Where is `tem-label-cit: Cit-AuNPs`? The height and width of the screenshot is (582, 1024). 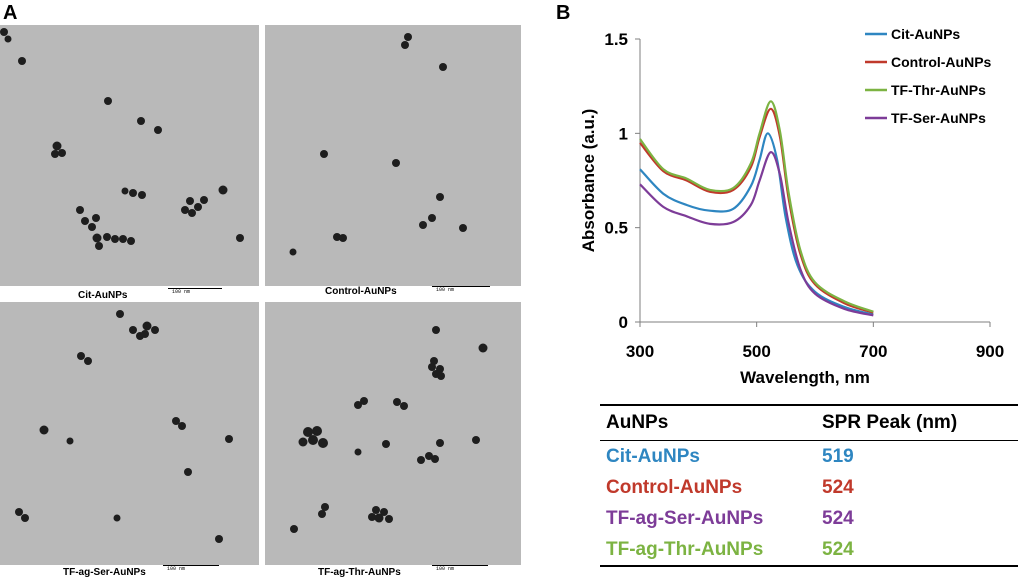 tem-label-cit: Cit-AuNPs is located at coordinates (103, 295).